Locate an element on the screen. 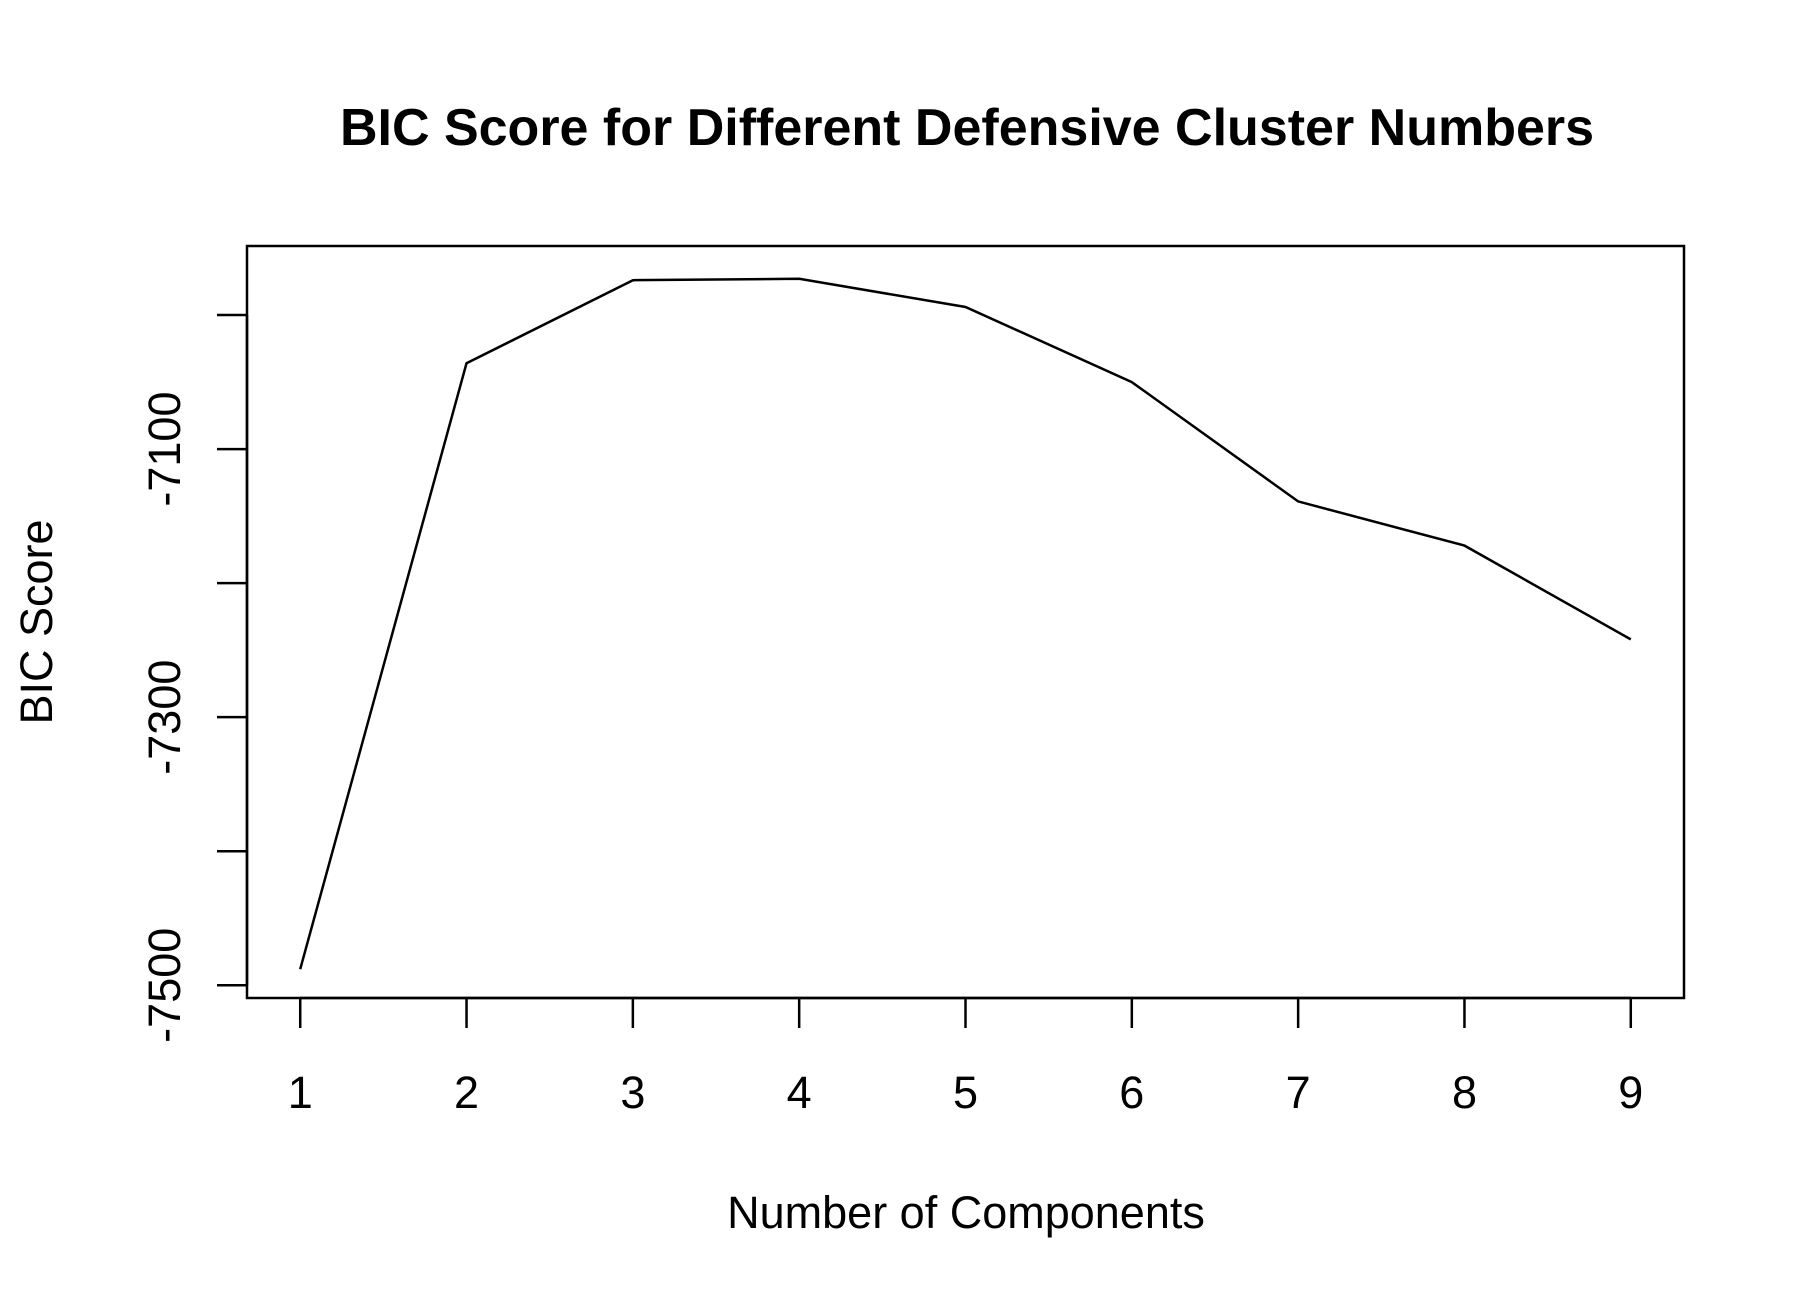 This screenshot has height=1300, width=1800. x-tick-label: 2 is located at coordinates (466, 1092).